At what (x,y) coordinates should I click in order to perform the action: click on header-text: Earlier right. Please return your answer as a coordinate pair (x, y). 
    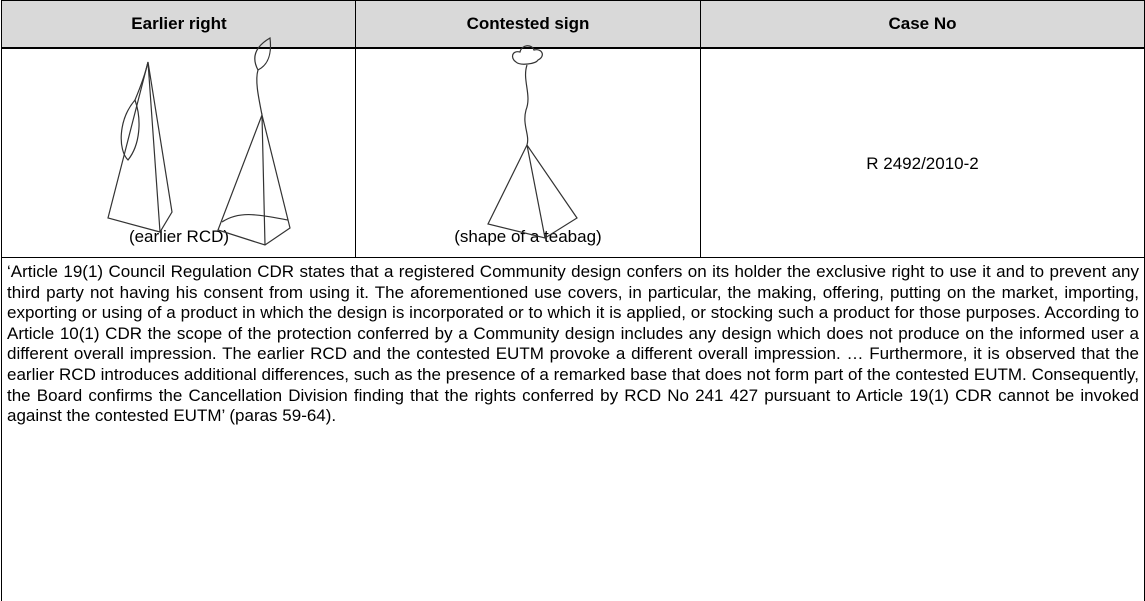
    Looking at the image, I should click on (179, 23).